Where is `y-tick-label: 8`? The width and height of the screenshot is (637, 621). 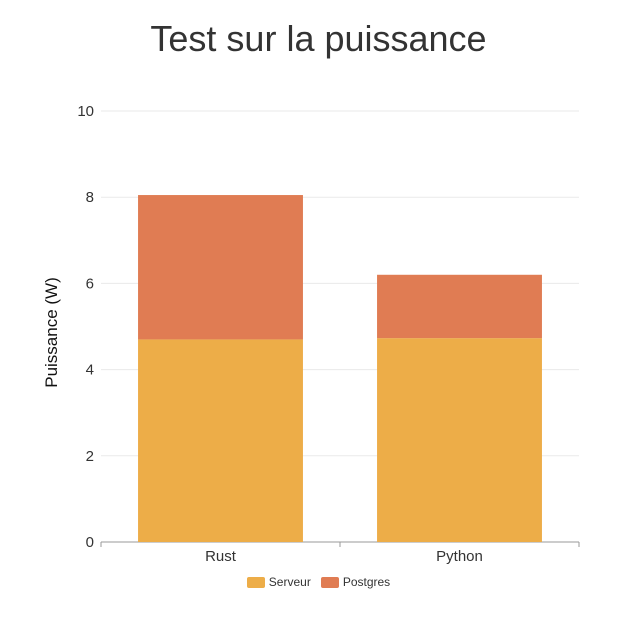
y-tick-label: 8 is located at coordinates (90, 197).